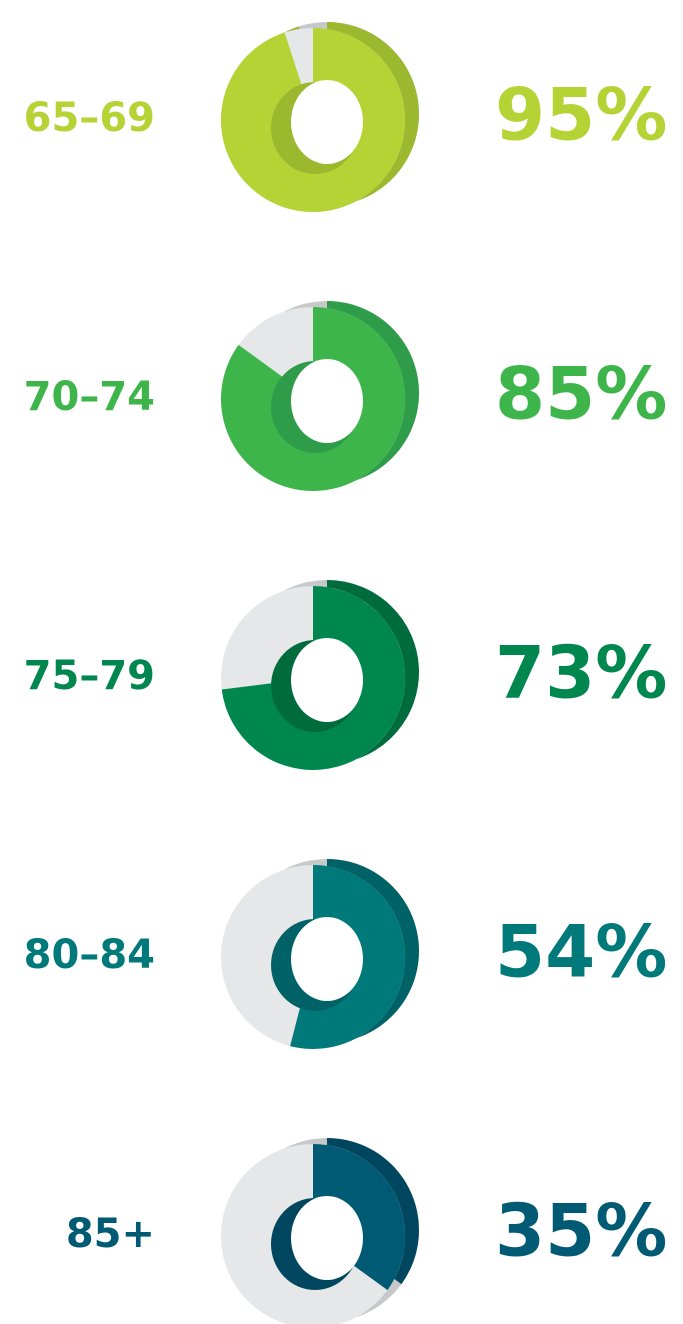  I want to click on age-label: 85+, so click(110, 1234).